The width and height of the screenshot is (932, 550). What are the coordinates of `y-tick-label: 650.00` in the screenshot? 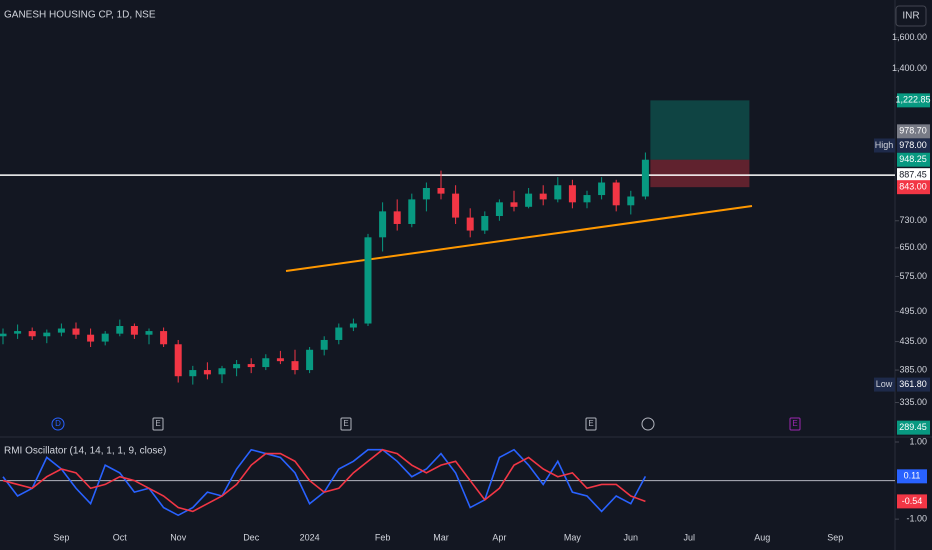 It's located at (913, 247).